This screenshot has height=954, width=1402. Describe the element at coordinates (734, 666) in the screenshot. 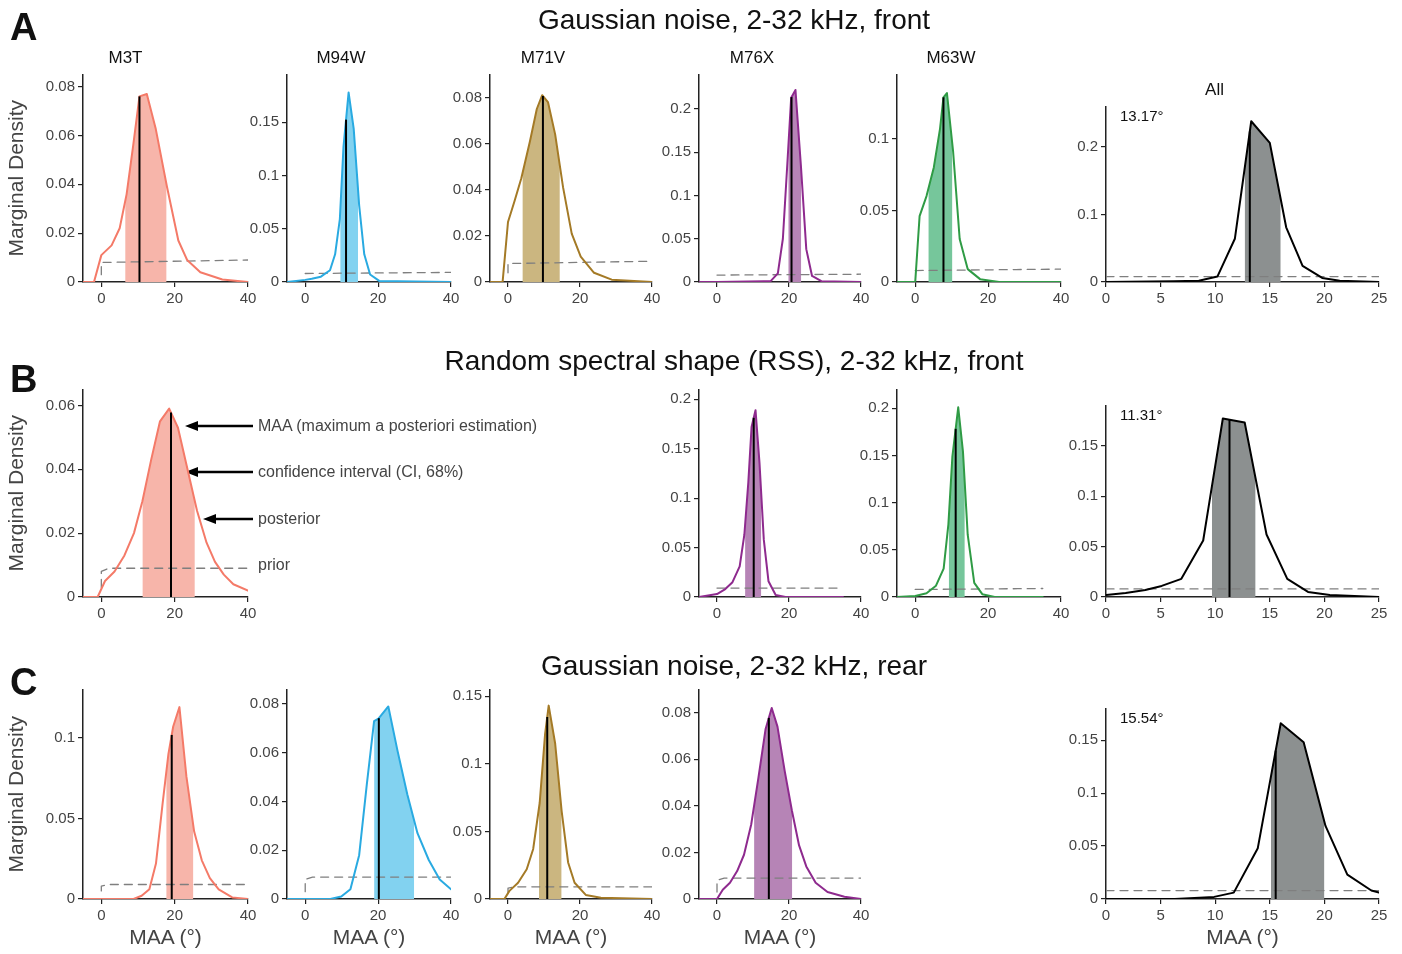

I see `text: Gaussian noise, 2-32 kHz, rear` at that location.